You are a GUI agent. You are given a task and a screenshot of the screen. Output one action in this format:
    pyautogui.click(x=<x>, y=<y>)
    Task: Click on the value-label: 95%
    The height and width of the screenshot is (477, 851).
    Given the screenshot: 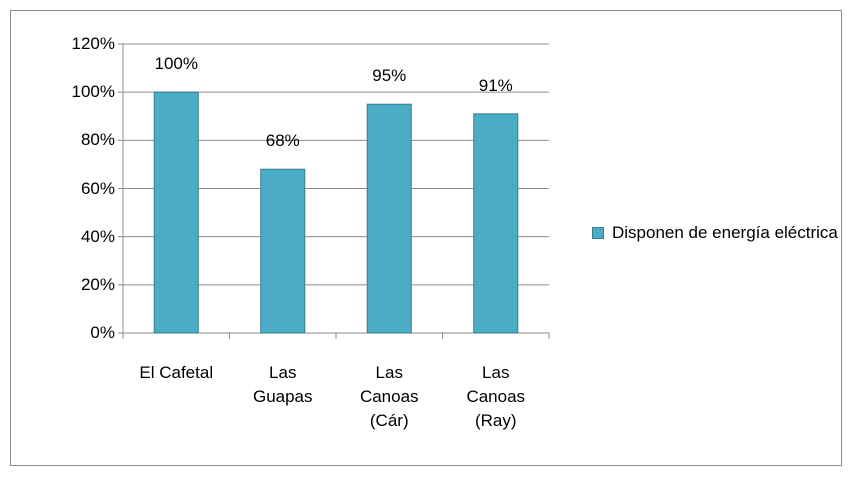 What is the action you would take?
    pyautogui.click(x=389, y=76)
    